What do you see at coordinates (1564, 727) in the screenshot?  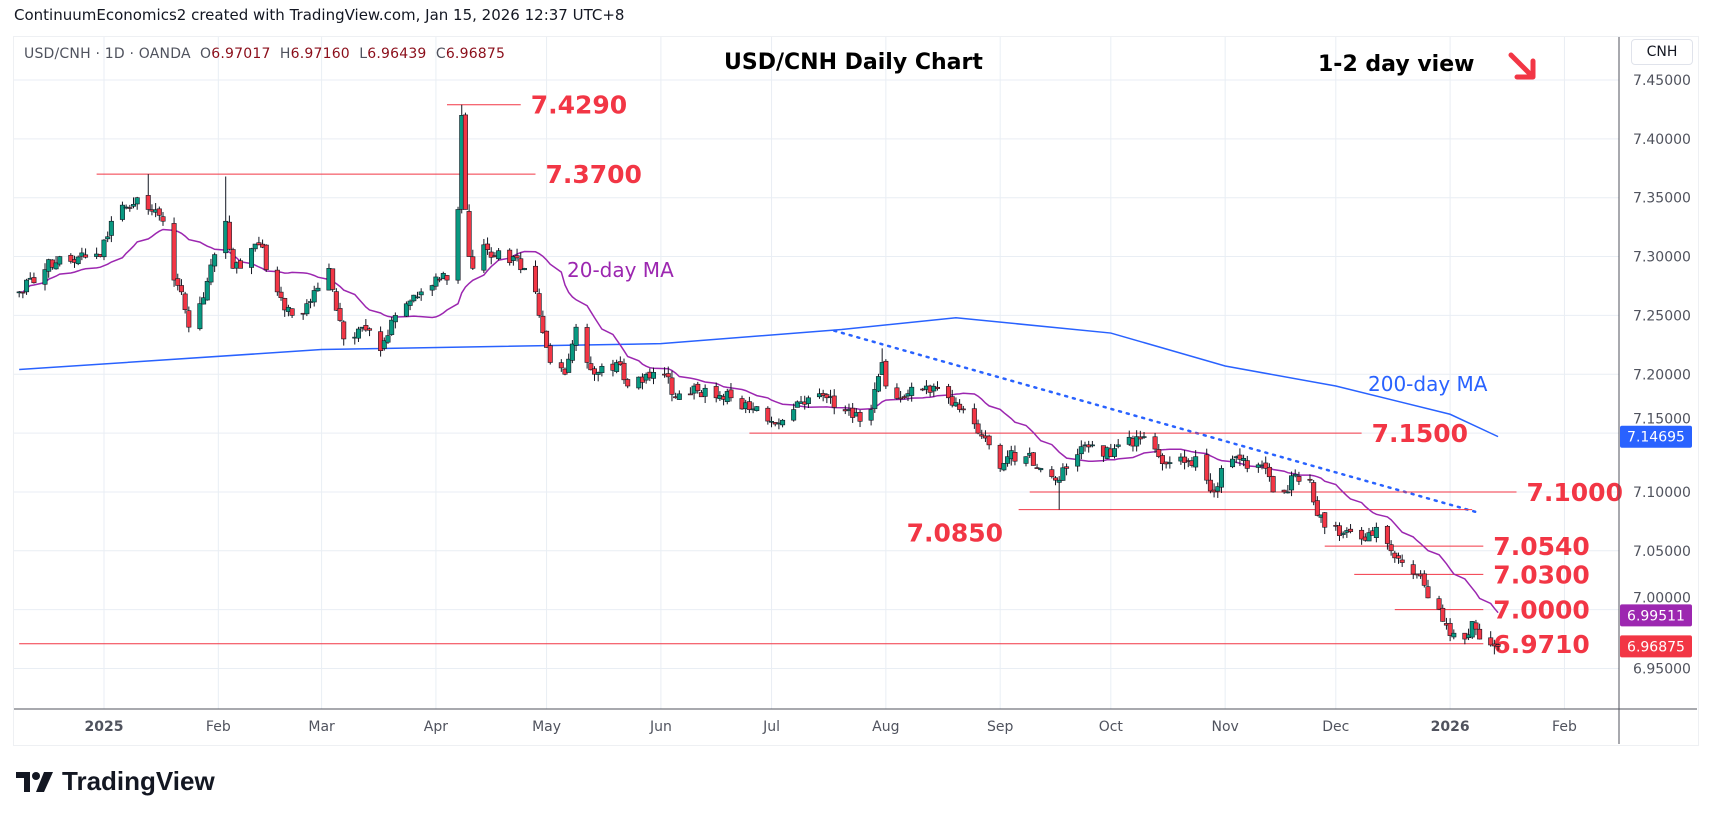 I see `x-tick-label: Feb` at bounding box center [1564, 727].